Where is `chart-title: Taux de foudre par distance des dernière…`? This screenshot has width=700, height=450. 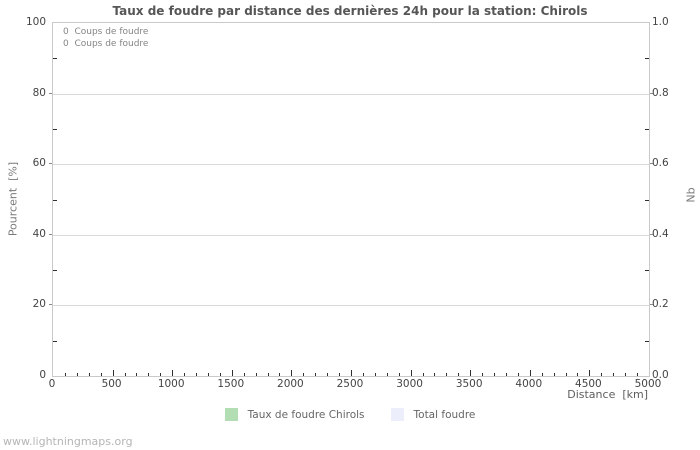
chart-title: Taux de foudre par distance des dernière… is located at coordinates (350, 11).